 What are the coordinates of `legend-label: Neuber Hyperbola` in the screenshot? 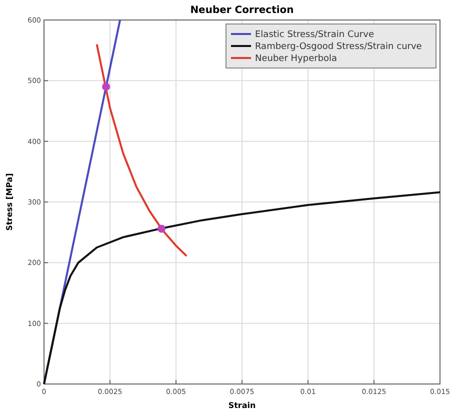 It's located at (296, 59).